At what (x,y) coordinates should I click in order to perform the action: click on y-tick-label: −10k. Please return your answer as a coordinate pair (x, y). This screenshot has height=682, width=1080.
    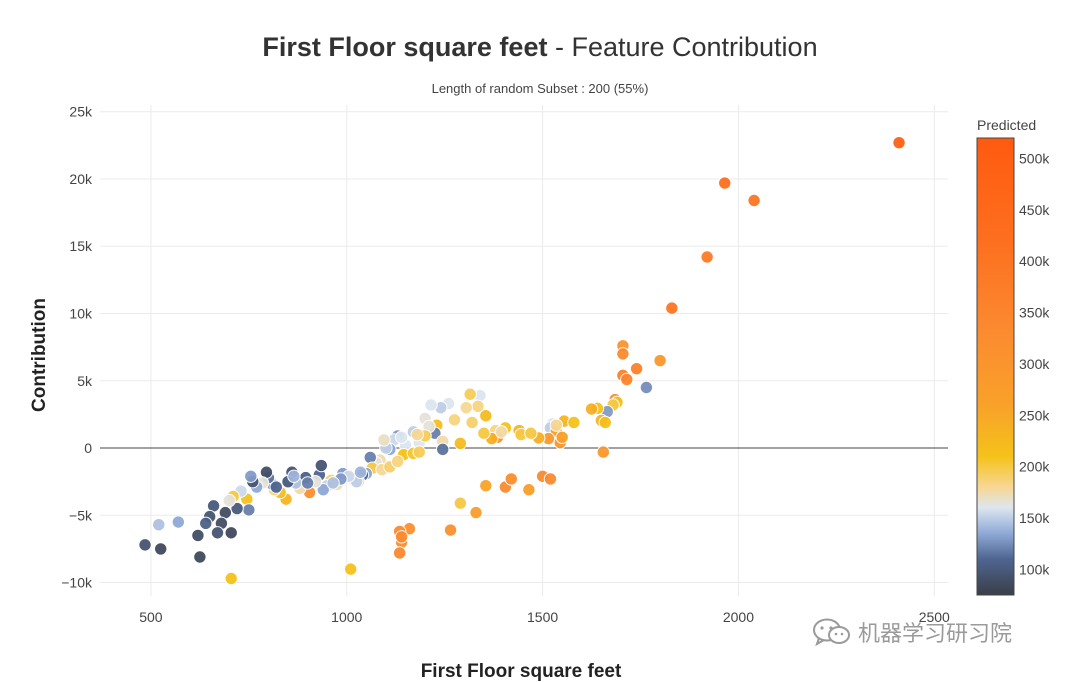
    Looking at the image, I should click on (77, 583).